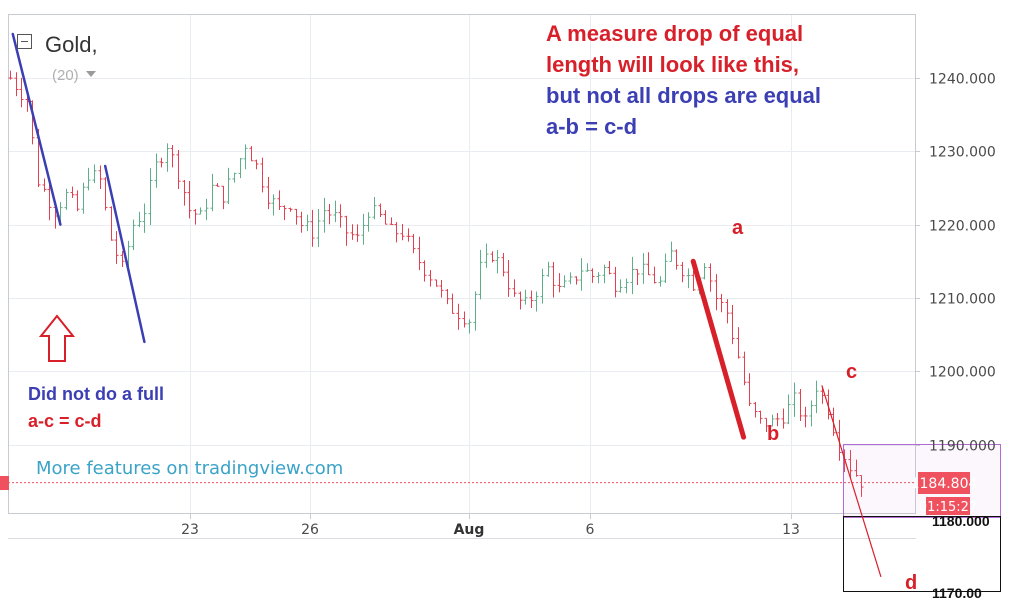  I want to click on left-price-marker, so click(4, 483).